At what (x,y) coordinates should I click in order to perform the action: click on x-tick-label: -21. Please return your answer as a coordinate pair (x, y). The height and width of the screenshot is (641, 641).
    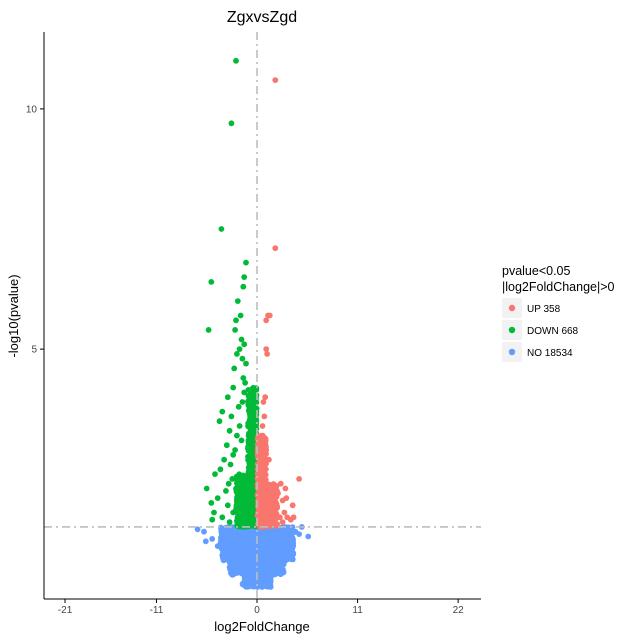
    Looking at the image, I should click on (65, 610).